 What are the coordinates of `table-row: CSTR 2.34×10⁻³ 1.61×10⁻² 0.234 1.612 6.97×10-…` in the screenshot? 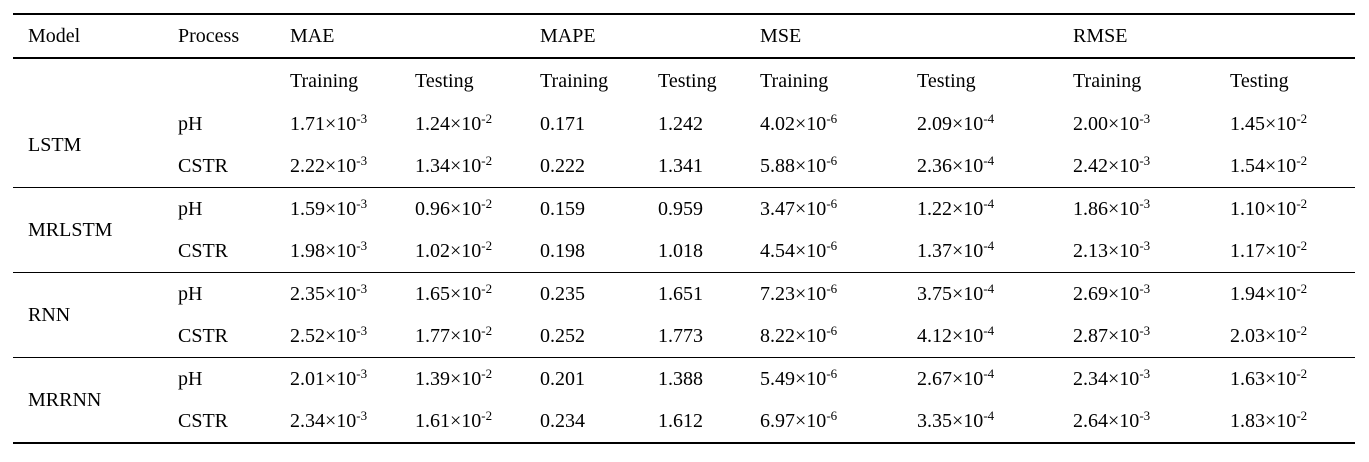 It's located at (684, 421).